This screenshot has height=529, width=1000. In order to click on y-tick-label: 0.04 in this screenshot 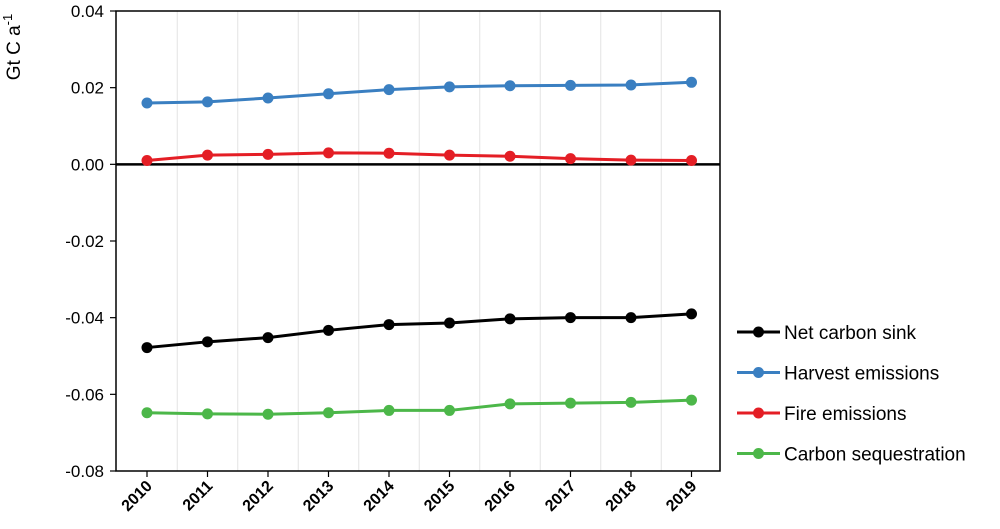, I will do `click(87, 11)`.